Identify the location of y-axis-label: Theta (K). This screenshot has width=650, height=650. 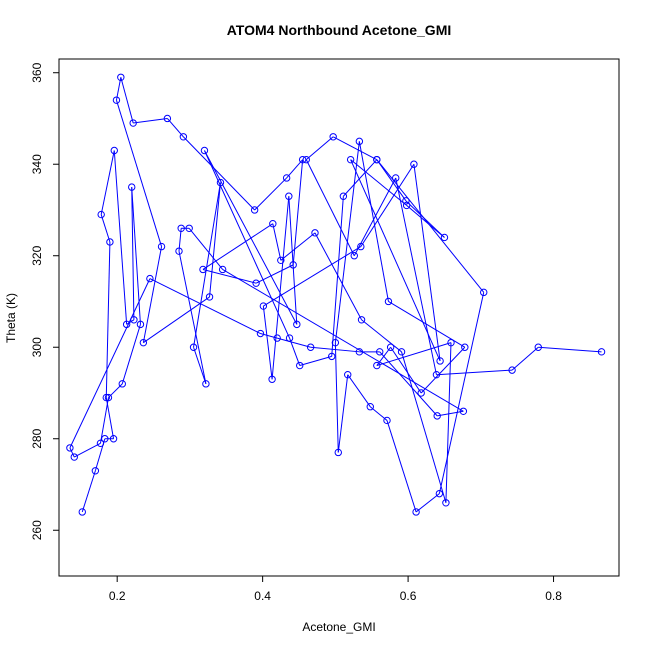
(11, 318).